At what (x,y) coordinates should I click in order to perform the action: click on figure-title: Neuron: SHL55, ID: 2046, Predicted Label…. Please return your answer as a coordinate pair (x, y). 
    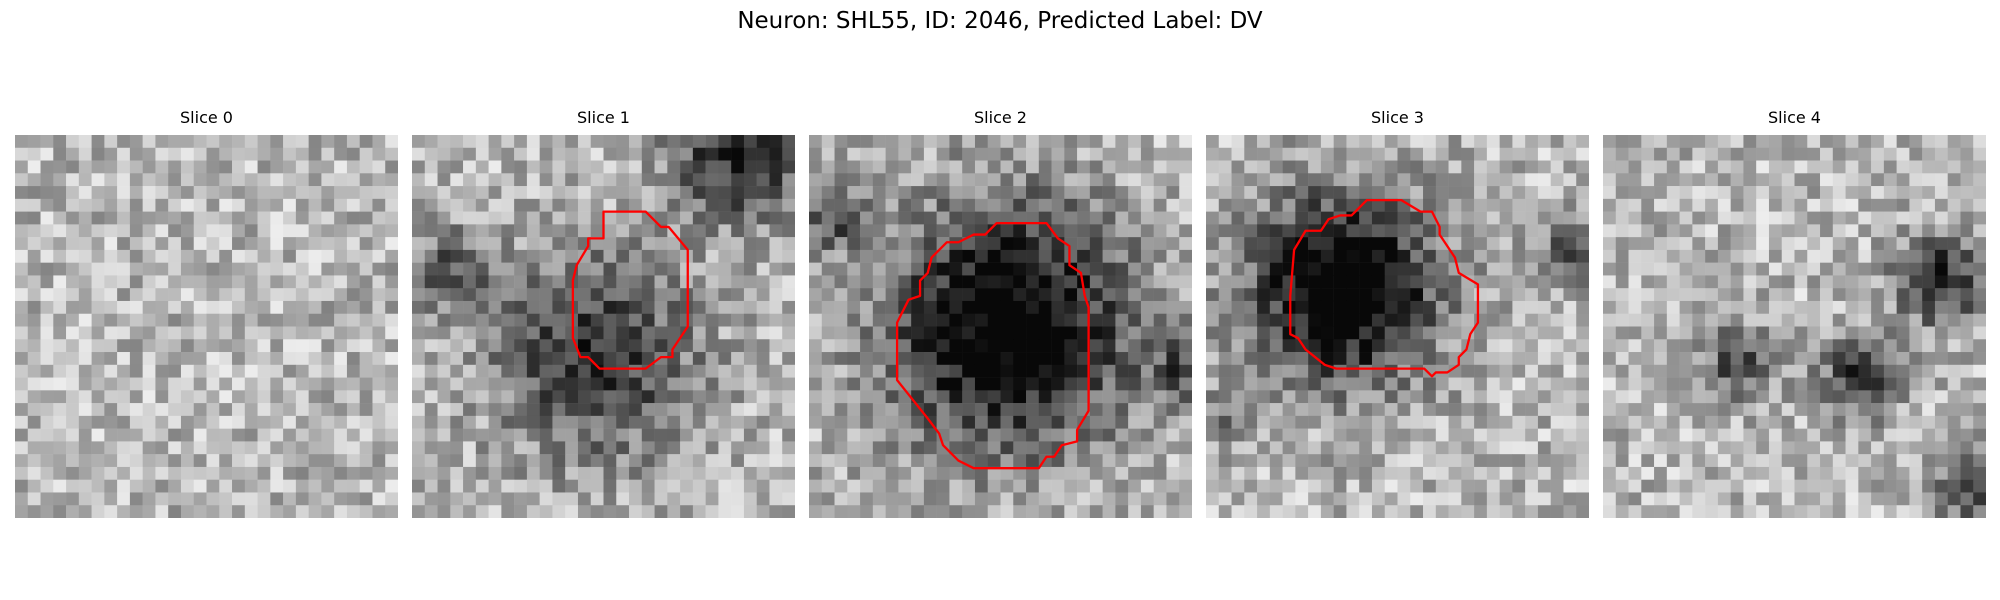
    Looking at the image, I should click on (1000, 21).